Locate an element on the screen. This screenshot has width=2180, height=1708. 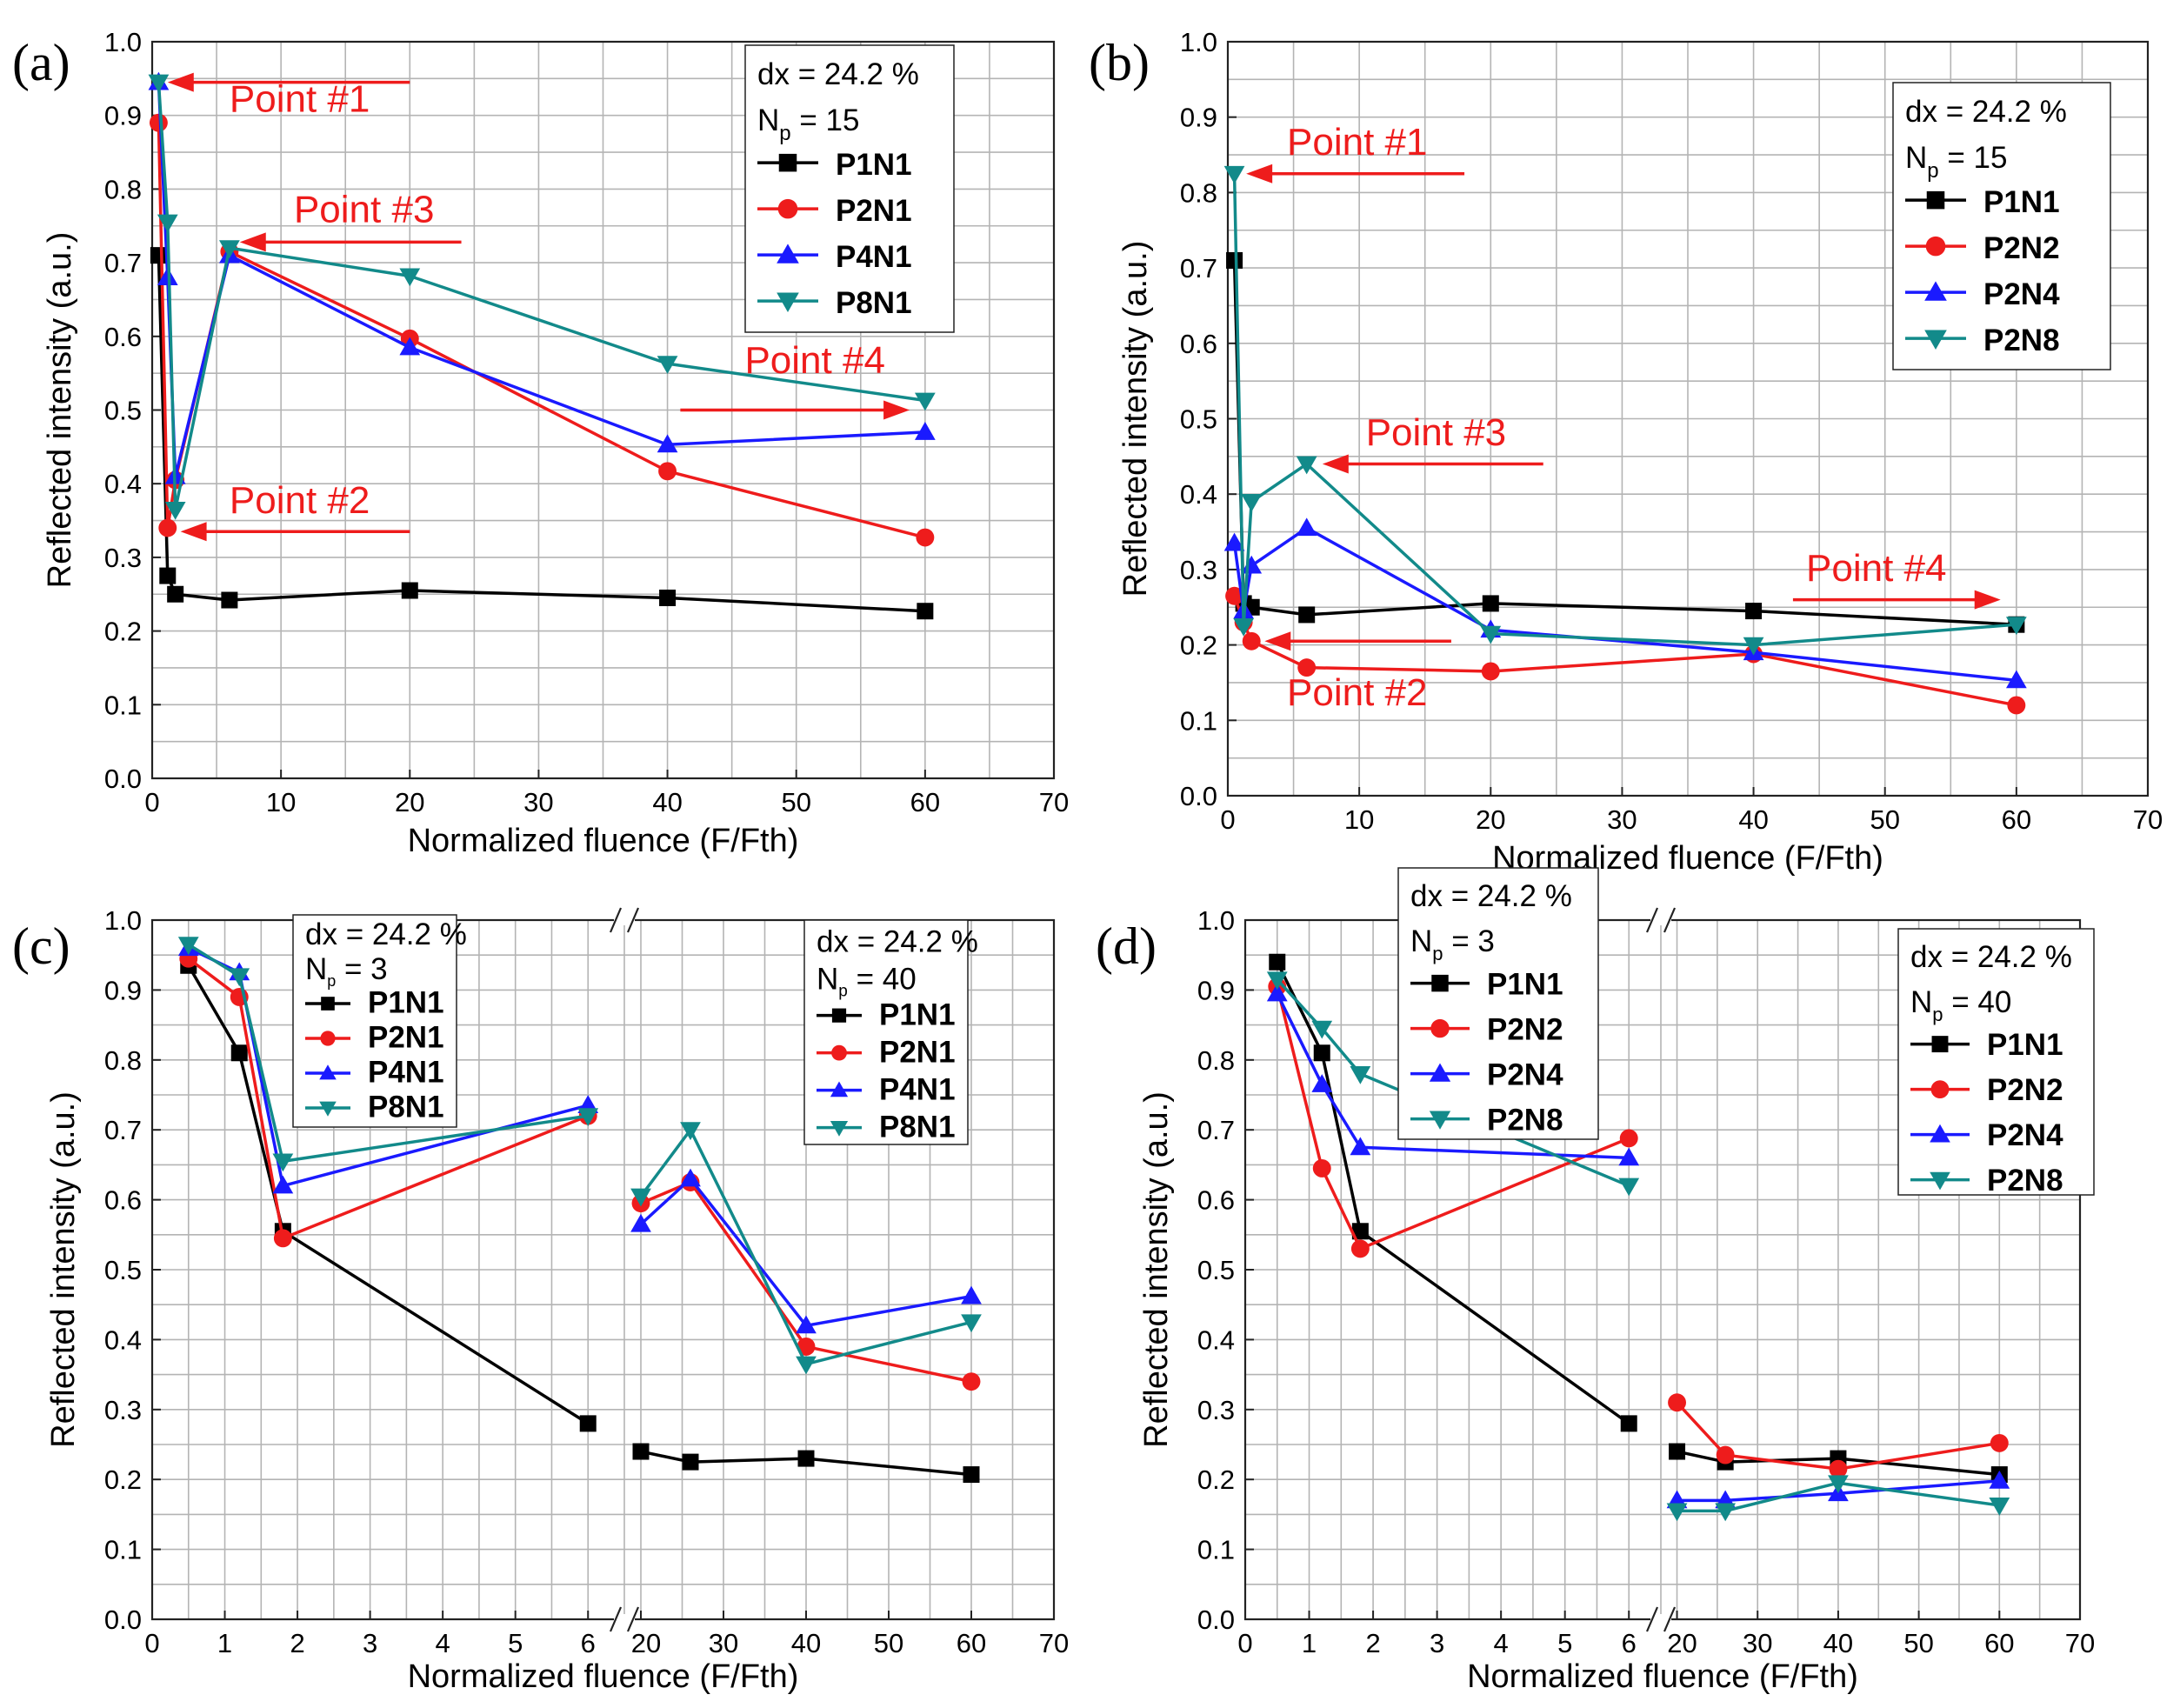
x-tick-label: 40 is located at coordinates (667, 802).